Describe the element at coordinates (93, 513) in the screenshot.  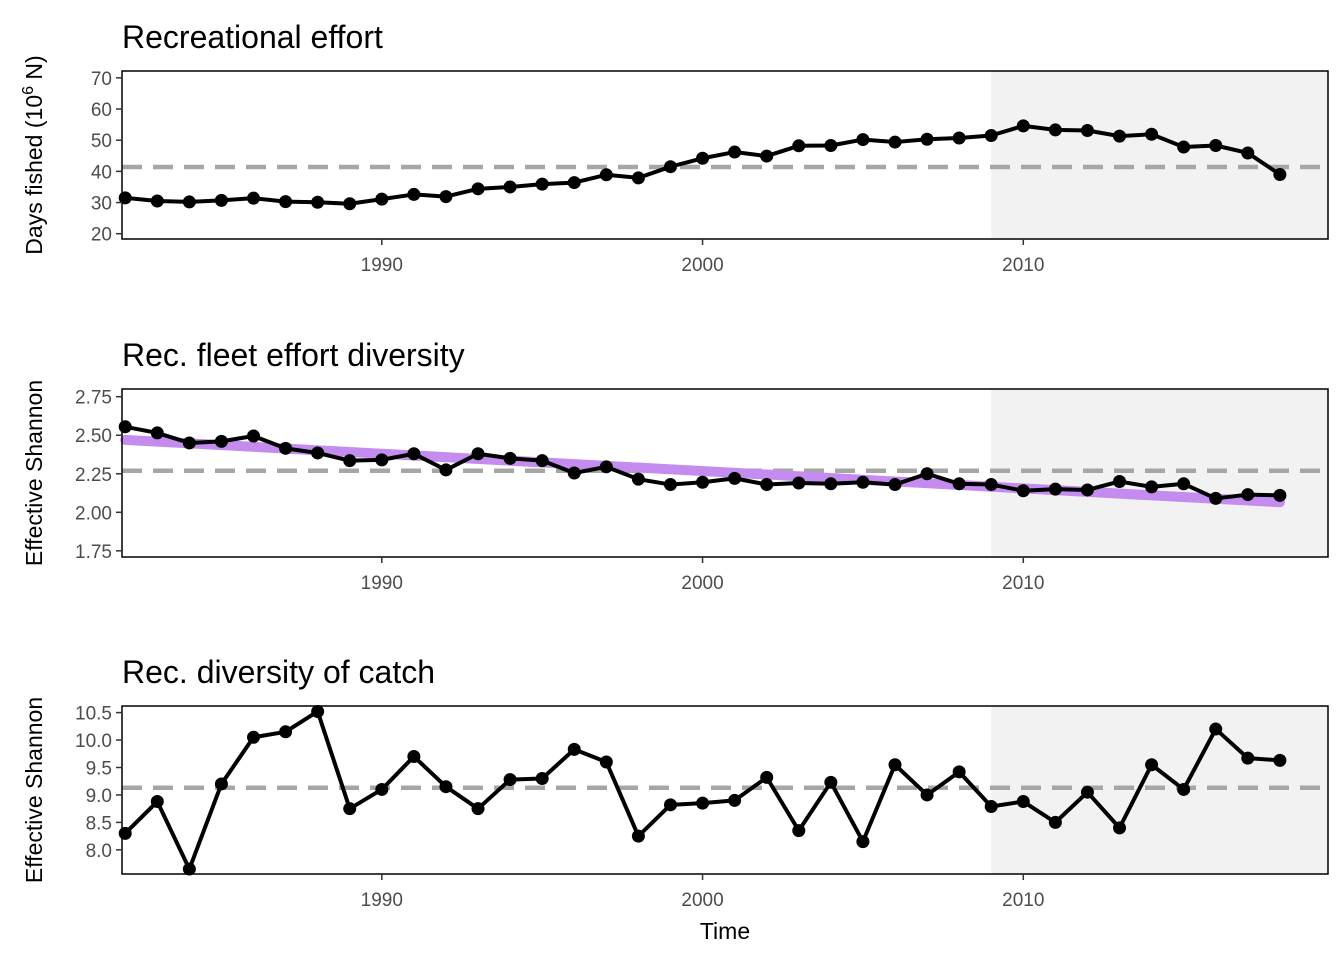
I see `y-tick-label: 2.00` at that location.